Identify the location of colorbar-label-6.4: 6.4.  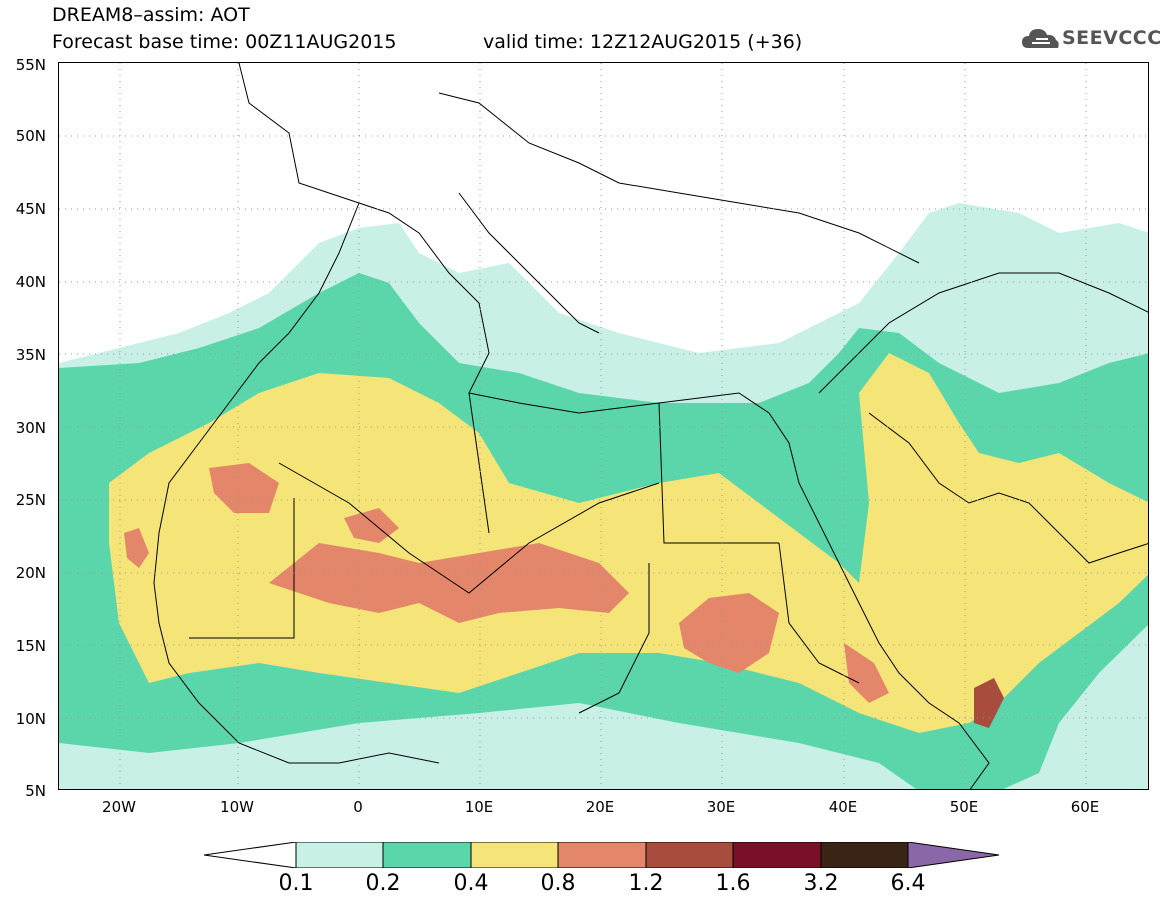
(908, 883).